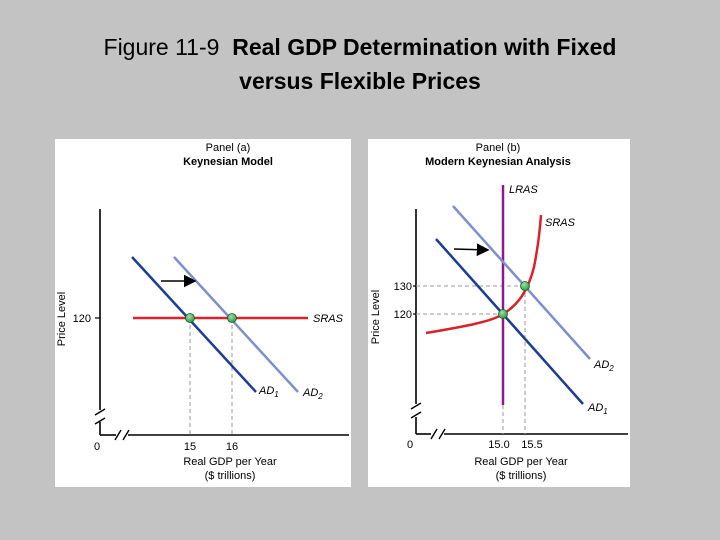 This screenshot has width=720, height=540. I want to click on panel-b-x-axis-break, so click(438, 434).